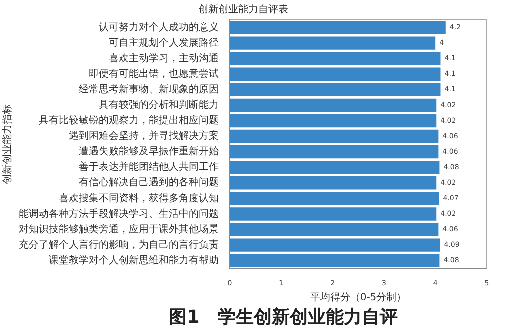  I want to click on y-tick-label: 即便有可能出错，也愿意尝试, so click(154, 74).